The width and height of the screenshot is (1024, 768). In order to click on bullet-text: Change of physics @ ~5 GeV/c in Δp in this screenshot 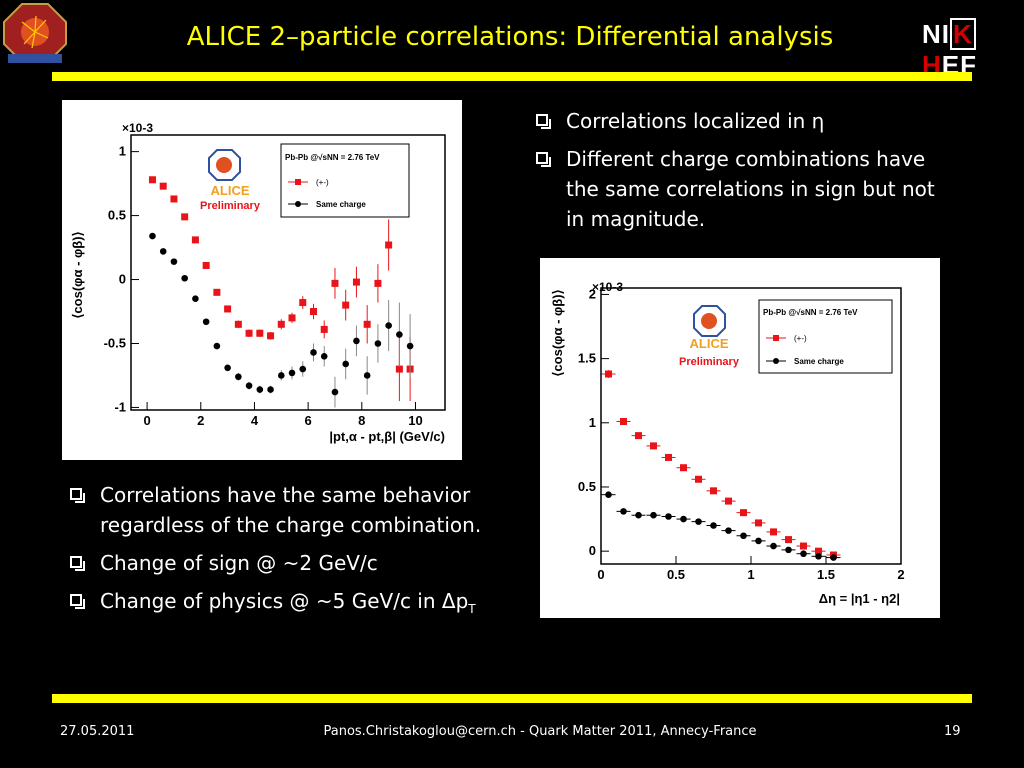, I will do `click(284, 601)`.